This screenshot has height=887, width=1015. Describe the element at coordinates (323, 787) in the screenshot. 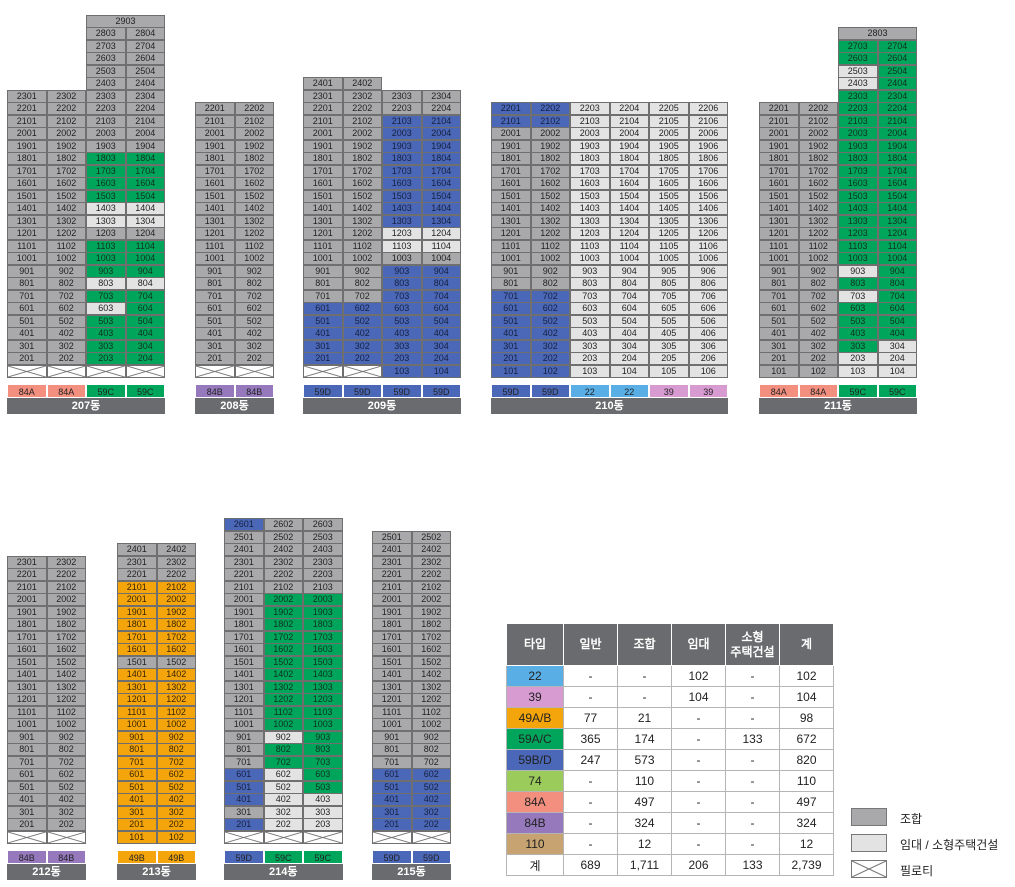

I see `unit-cell: 503` at that location.